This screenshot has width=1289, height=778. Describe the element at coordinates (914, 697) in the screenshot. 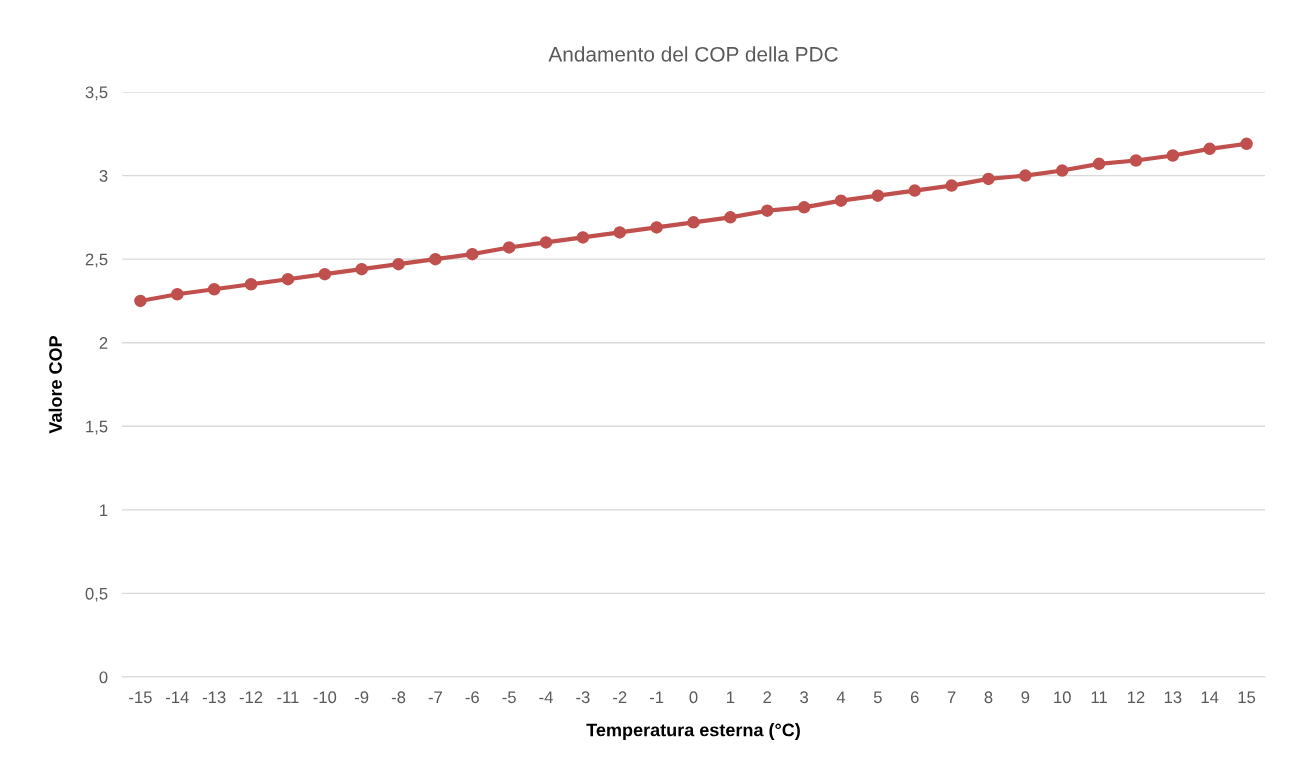

I see `x-tick-label: 6` at that location.